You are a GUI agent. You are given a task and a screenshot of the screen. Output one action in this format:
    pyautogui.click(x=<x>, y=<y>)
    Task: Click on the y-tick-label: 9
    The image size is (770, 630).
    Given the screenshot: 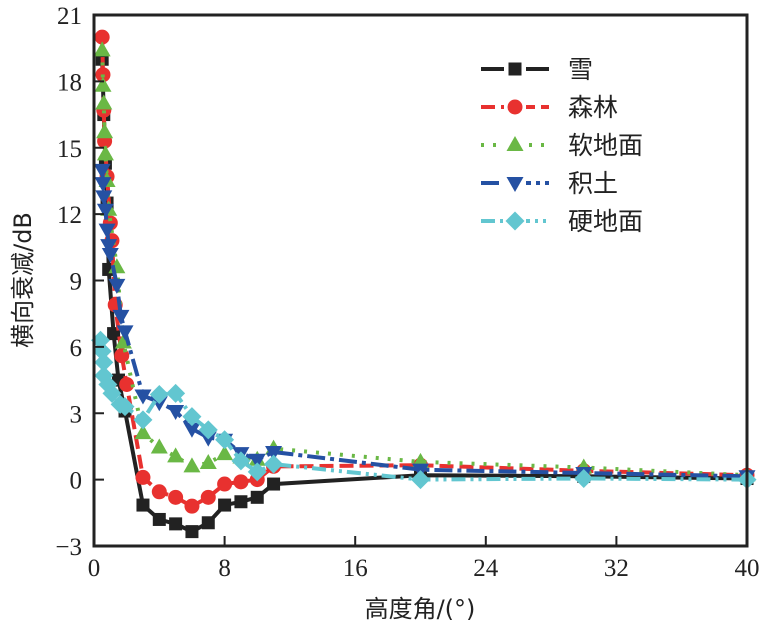 What is the action you would take?
    pyautogui.click(x=76, y=282)
    